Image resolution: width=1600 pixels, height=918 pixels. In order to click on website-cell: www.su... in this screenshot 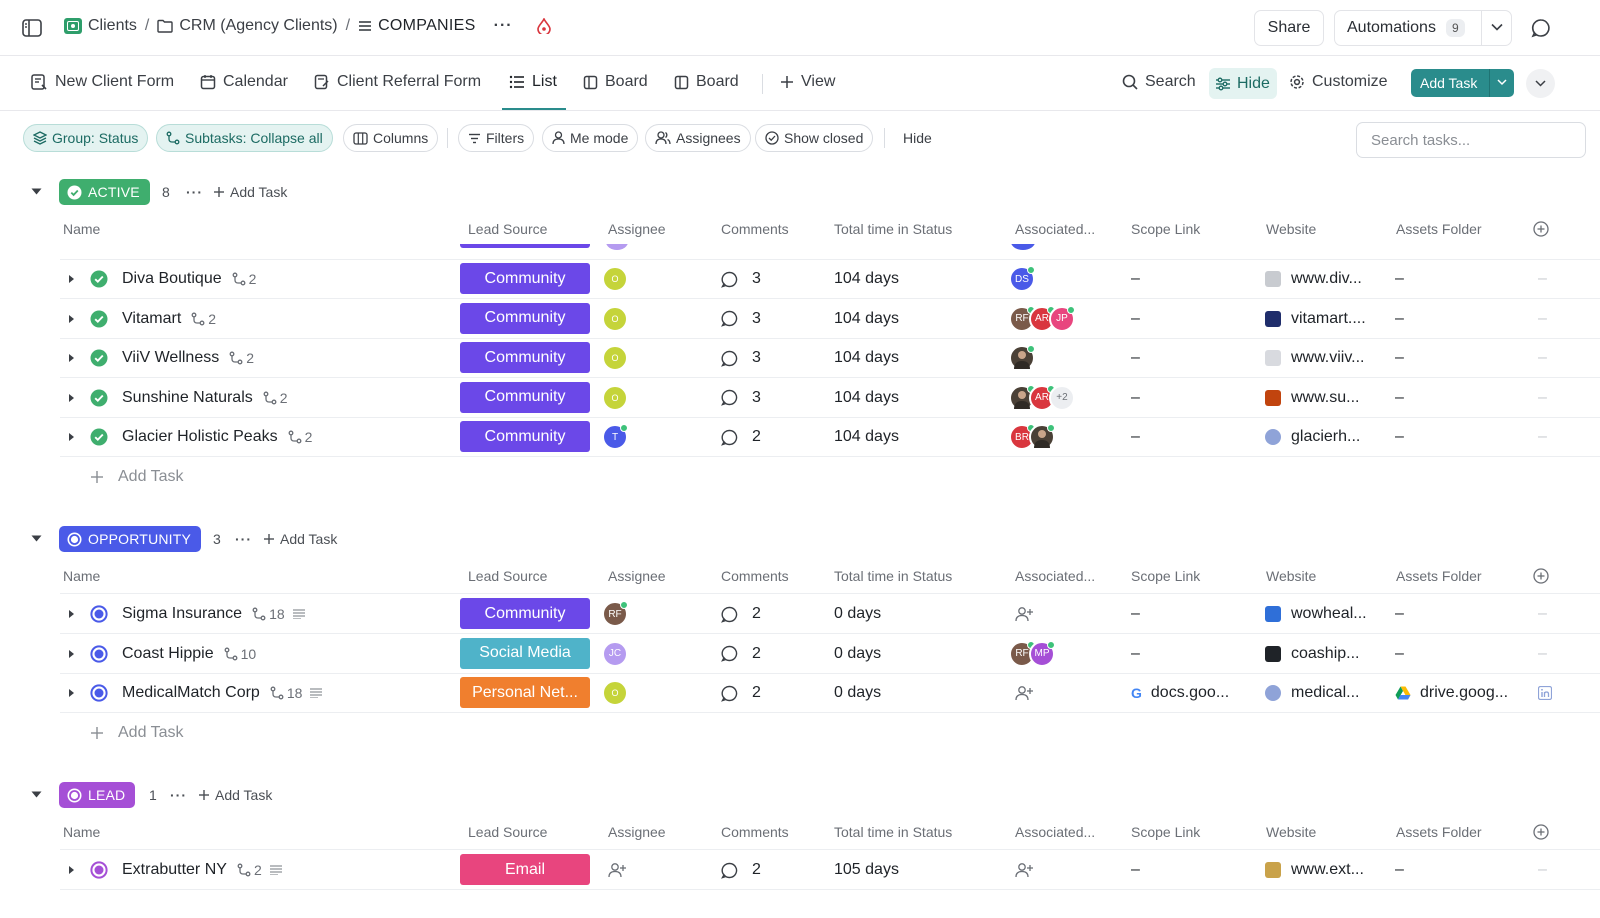, I will do `click(1312, 398)`.